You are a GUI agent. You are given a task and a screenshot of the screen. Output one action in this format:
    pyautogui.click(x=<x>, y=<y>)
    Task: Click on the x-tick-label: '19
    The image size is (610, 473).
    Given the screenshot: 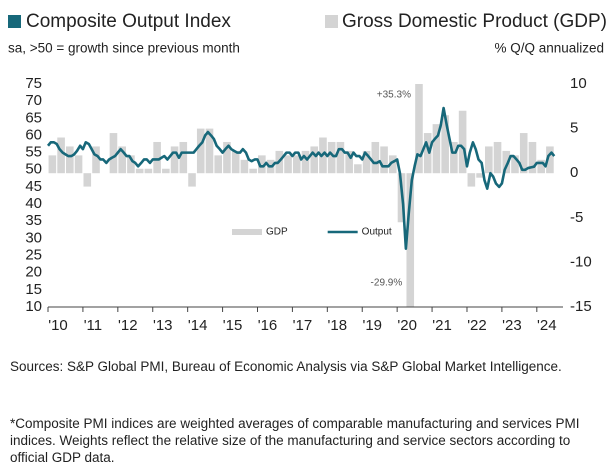 What is the action you would take?
    pyautogui.click(x=372, y=325)
    